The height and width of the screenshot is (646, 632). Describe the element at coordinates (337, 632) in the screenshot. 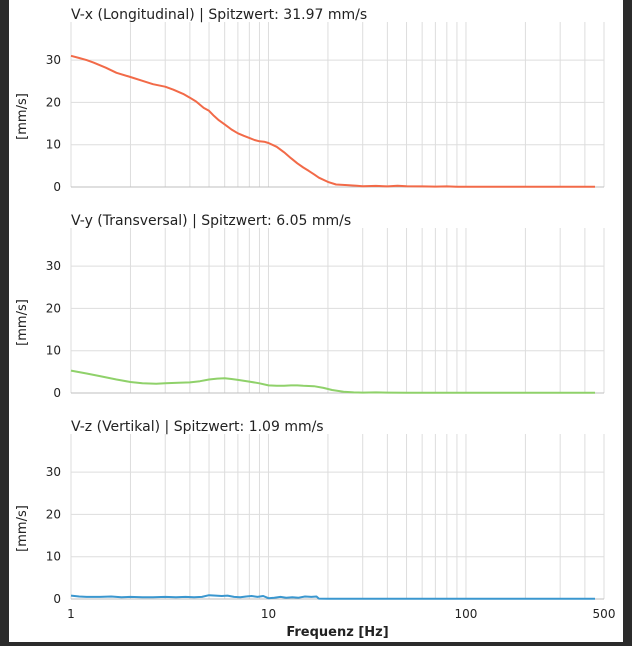

I see `x-axis-label: Frequenz [Hz]` at that location.